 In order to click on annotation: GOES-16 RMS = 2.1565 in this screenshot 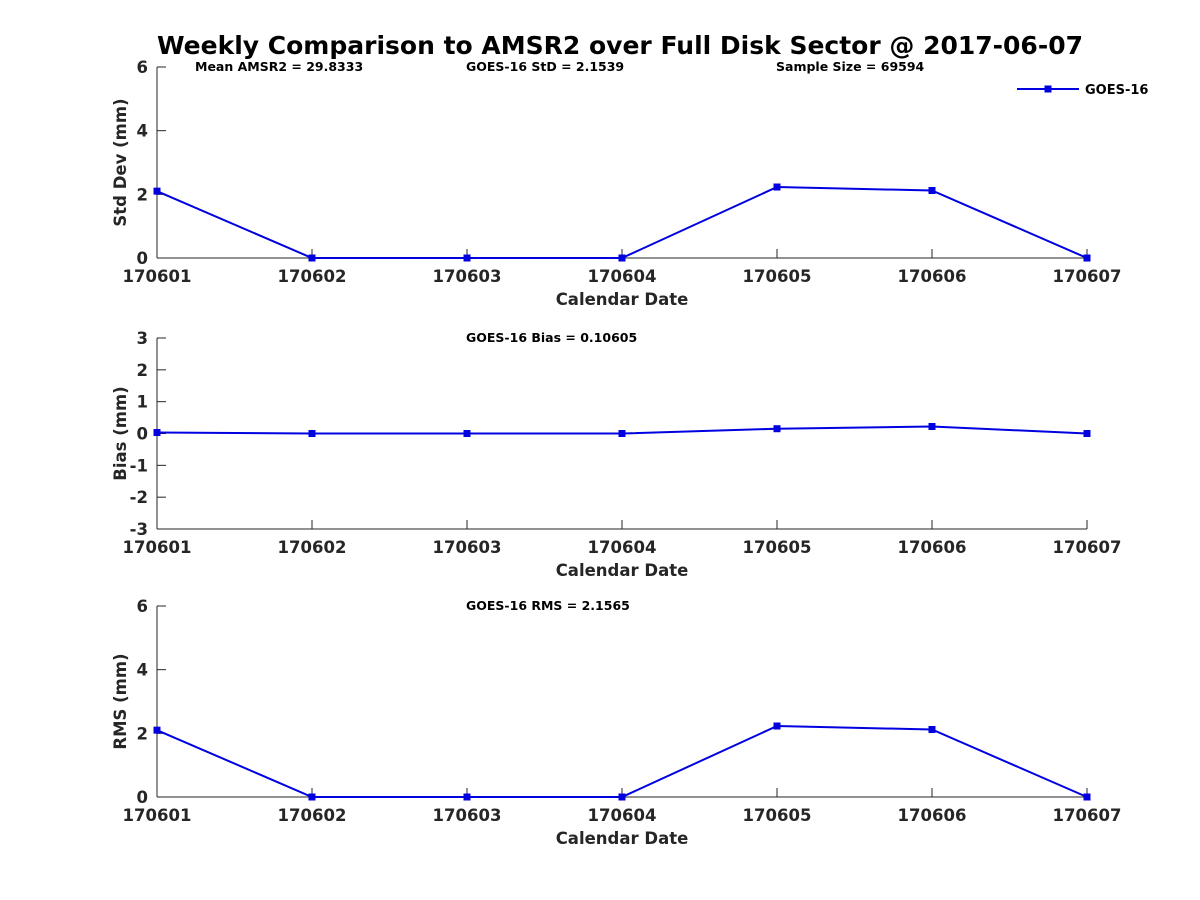, I will do `click(548, 605)`.